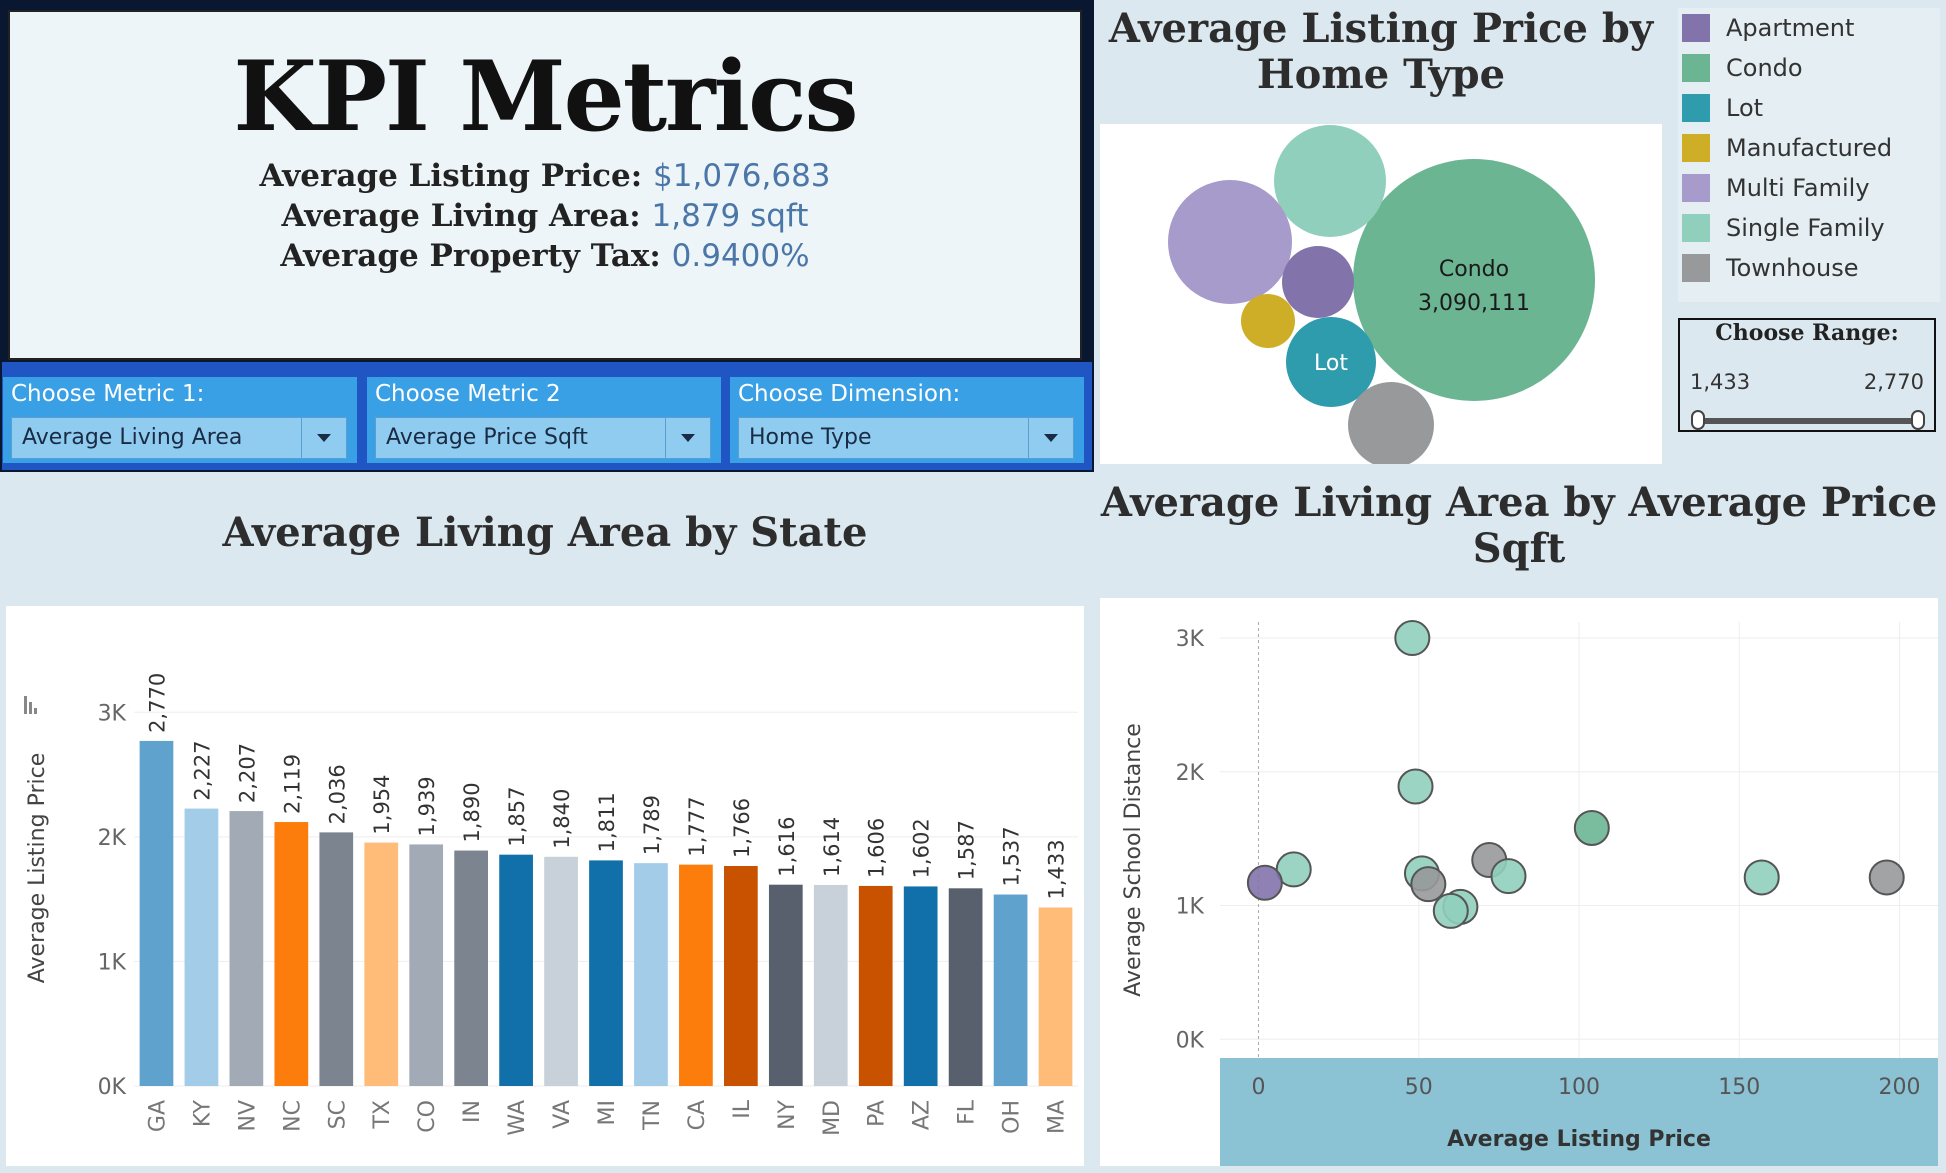 Image resolution: width=1946 pixels, height=1173 pixels. Describe the element at coordinates (1698, 420) in the screenshot. I see `range-slider-min-handle` at that location.